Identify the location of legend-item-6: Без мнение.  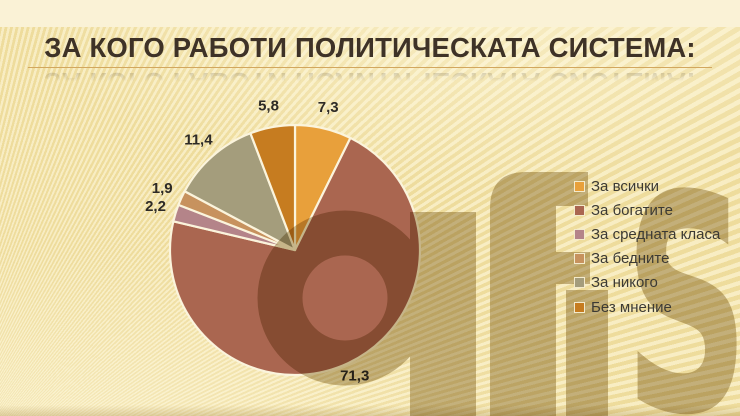
(647, 307).